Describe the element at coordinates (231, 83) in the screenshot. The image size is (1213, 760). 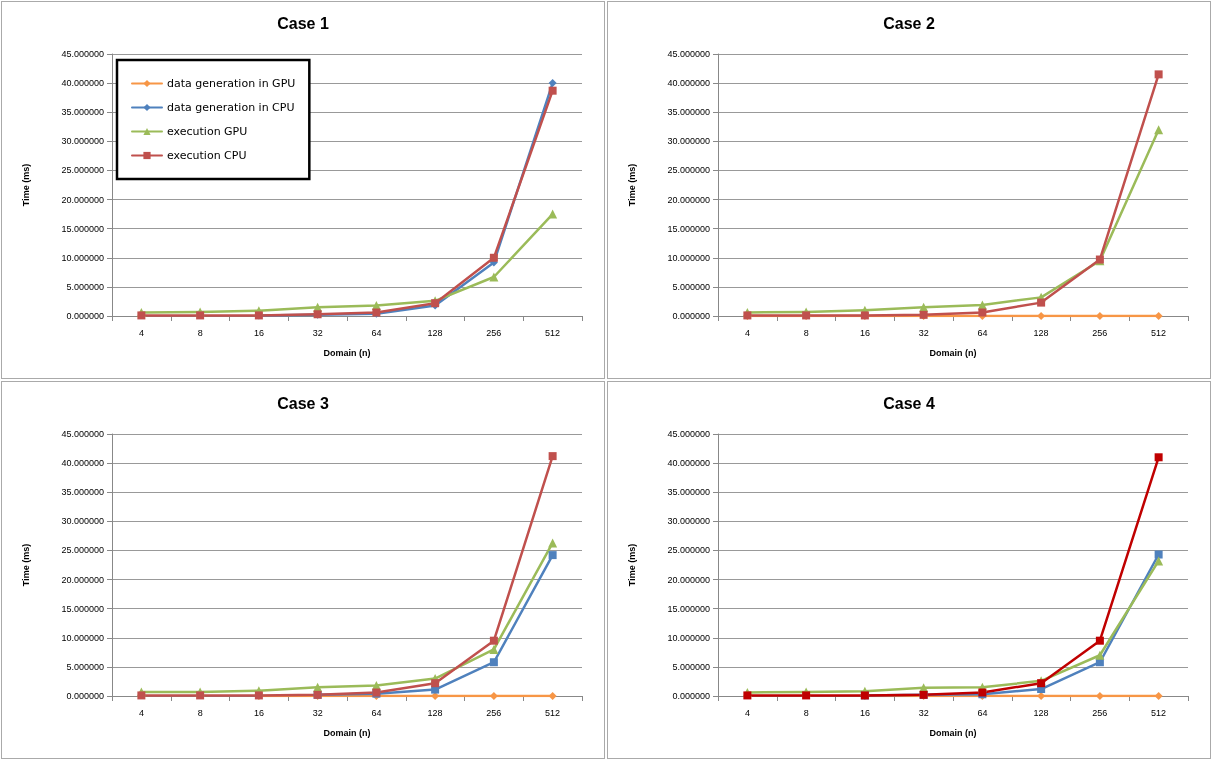
I see `legend-label: data generation in GPU` at that location.